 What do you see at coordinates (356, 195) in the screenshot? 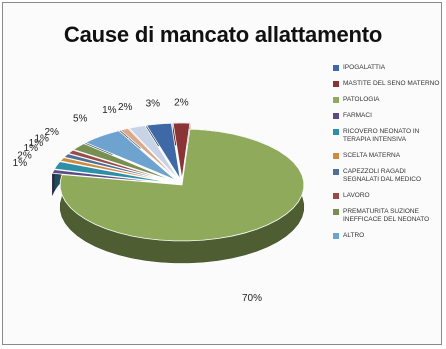
I see `legend-label: LAVORO` at bounding box center [356, 195].